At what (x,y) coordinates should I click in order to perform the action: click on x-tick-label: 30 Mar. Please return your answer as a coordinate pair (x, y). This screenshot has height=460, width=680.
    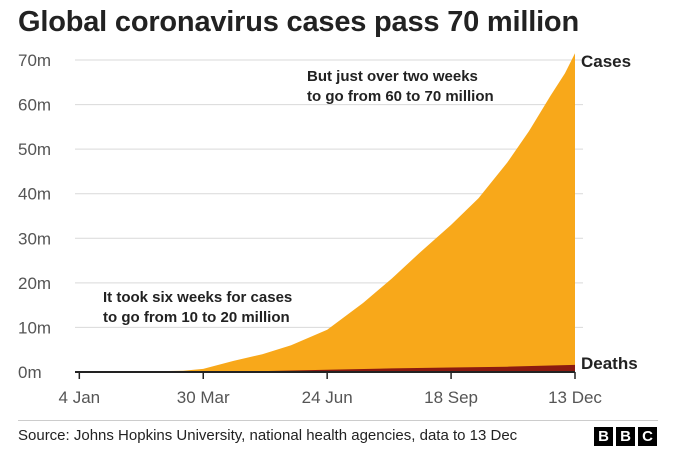
    Looking at the image, I should click on (203, 397).